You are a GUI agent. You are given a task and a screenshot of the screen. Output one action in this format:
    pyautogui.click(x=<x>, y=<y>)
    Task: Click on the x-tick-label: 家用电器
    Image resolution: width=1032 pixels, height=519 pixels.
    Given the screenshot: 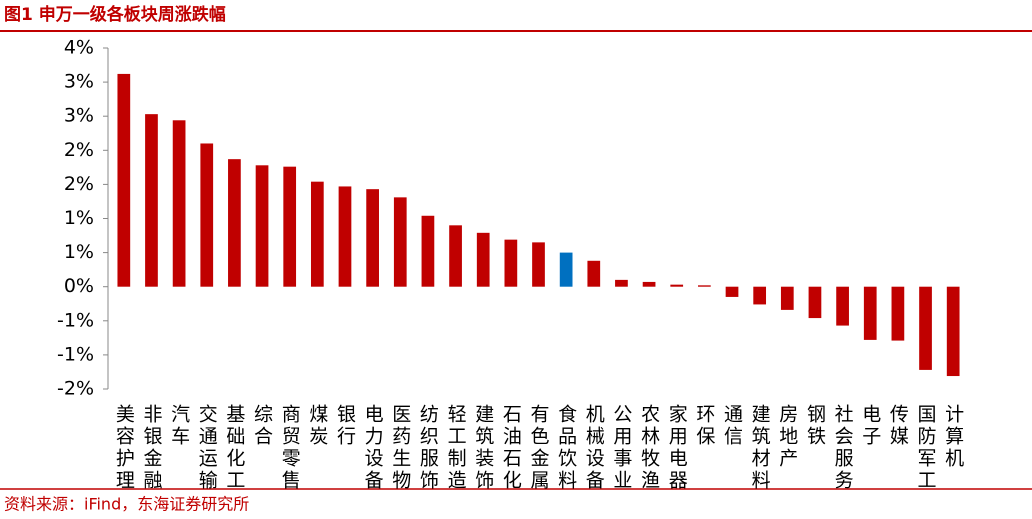 What is the action you would take?
    pyautogui.click(x=677, y=448)
    